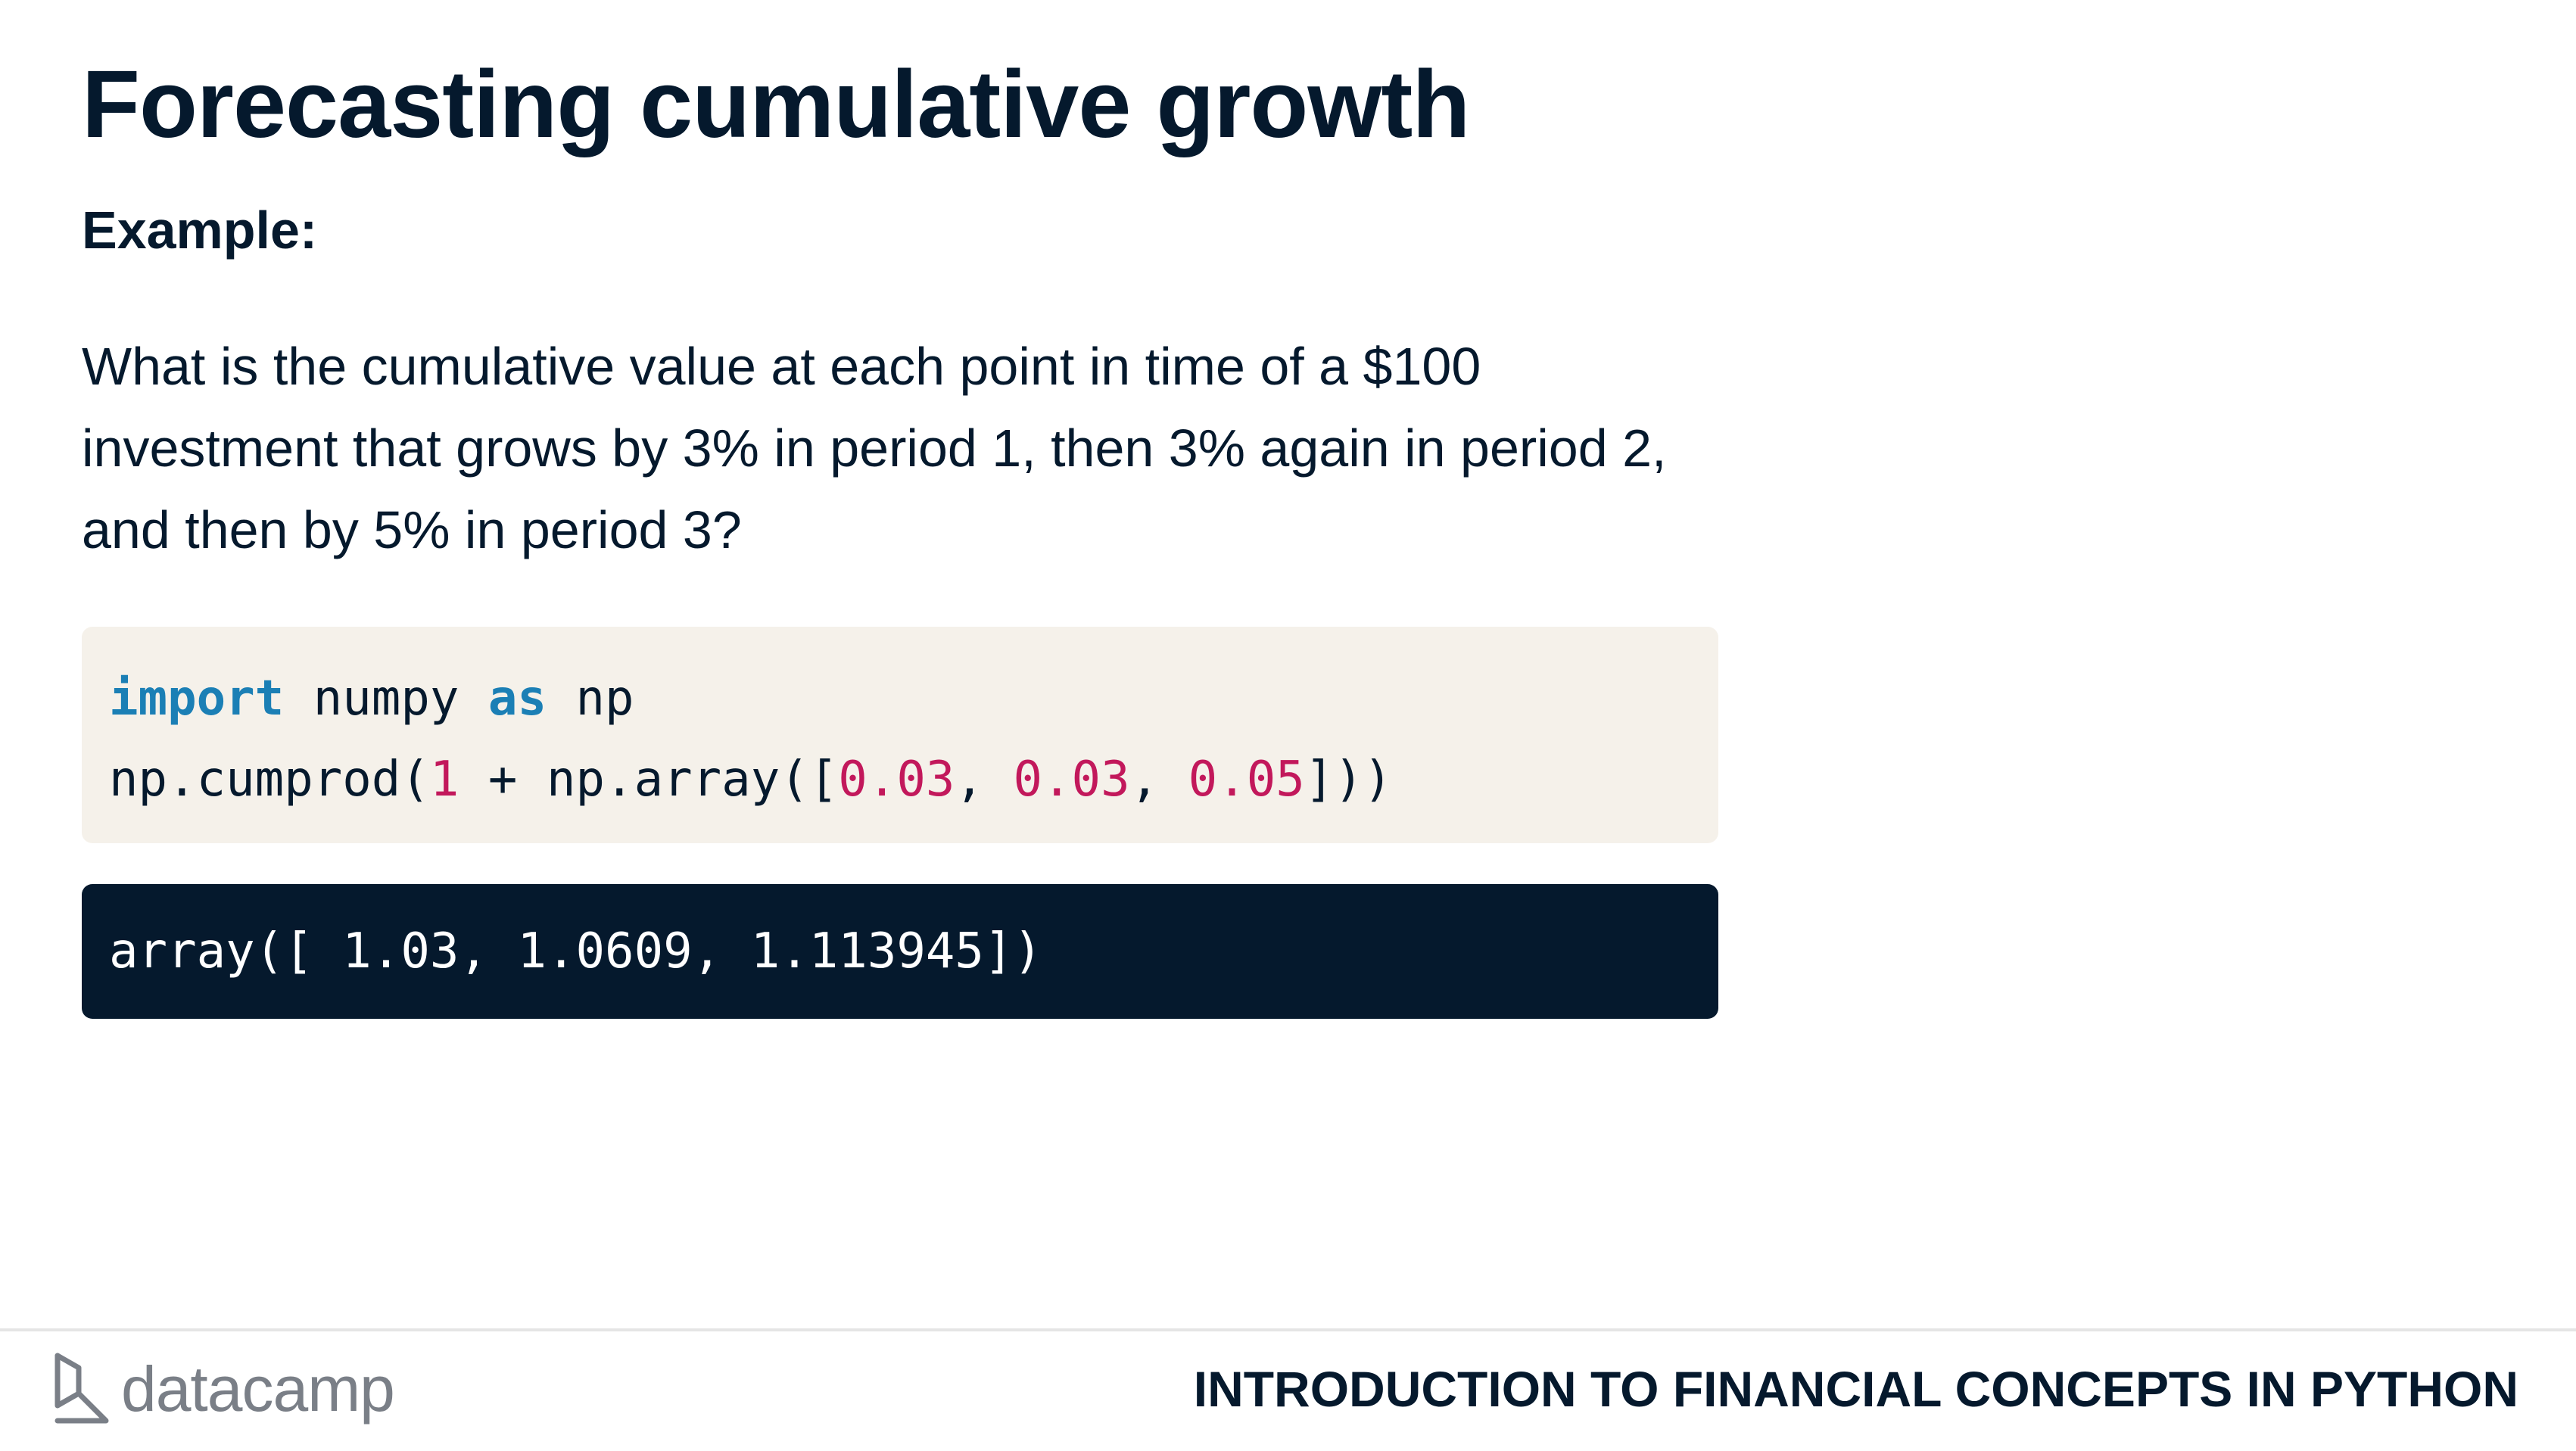 Image resolution: width=2576 pixels, height=1451 pixels. I want to click on cumprod-call: np.cumprod(, so click(269, 780).